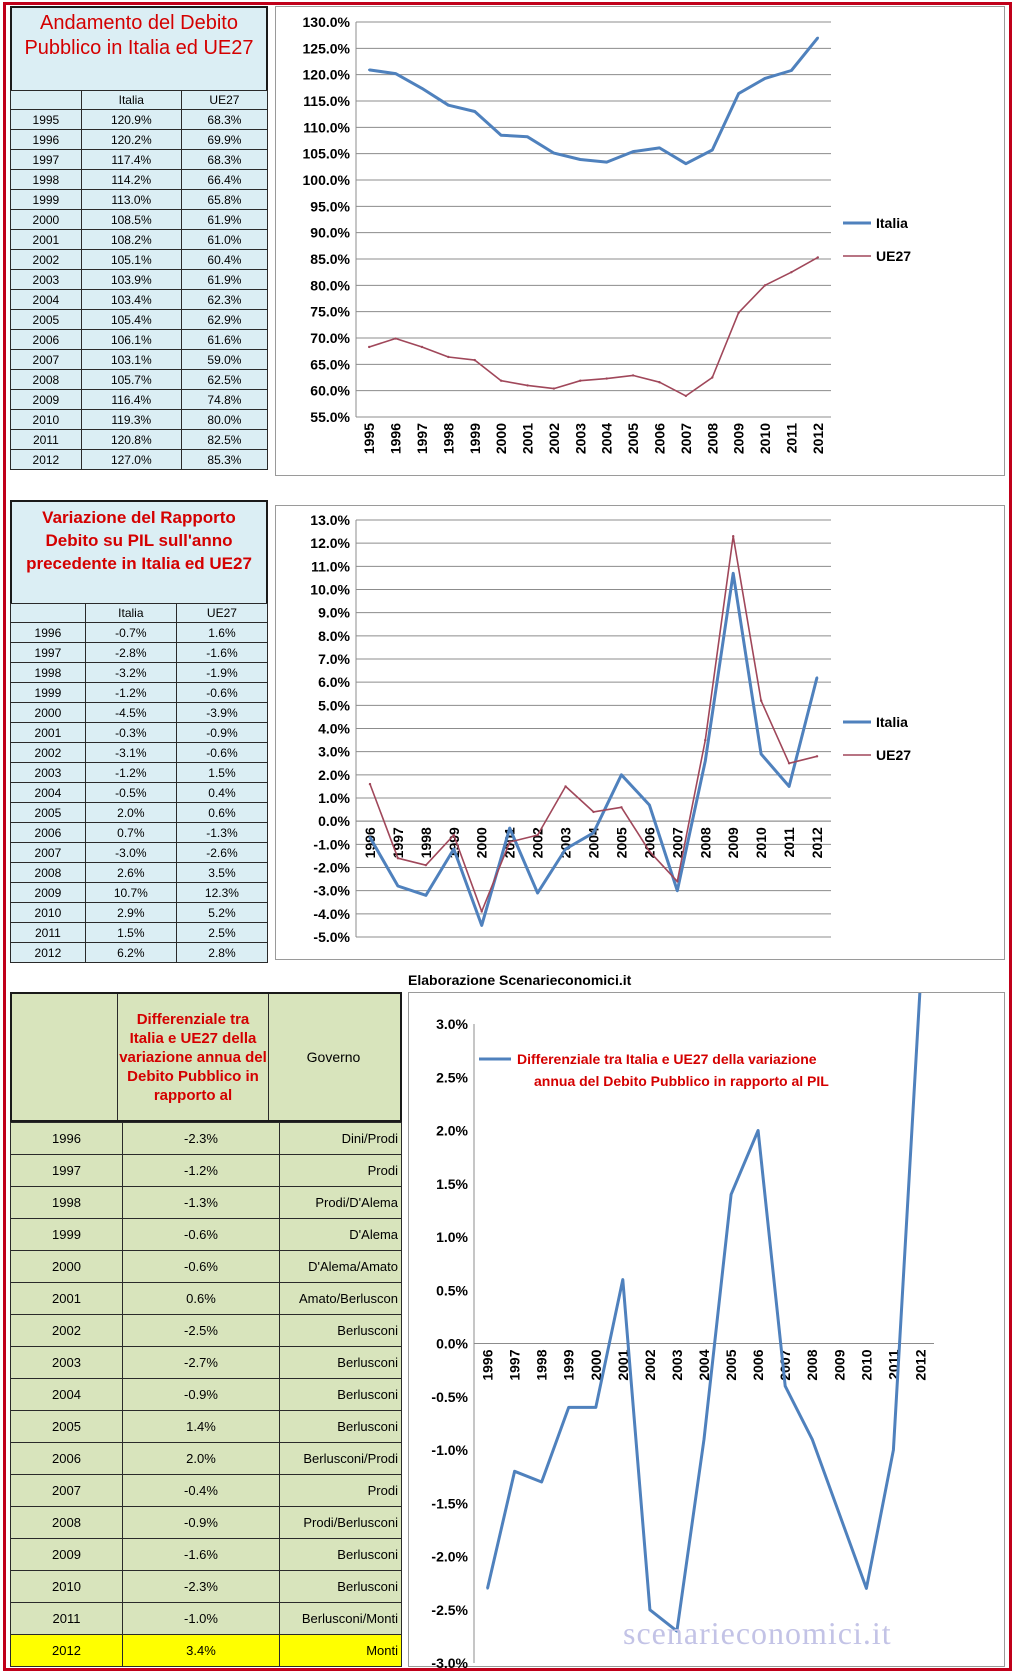  I want to click on diff-cell: 0.6%, so click(201, 1298).